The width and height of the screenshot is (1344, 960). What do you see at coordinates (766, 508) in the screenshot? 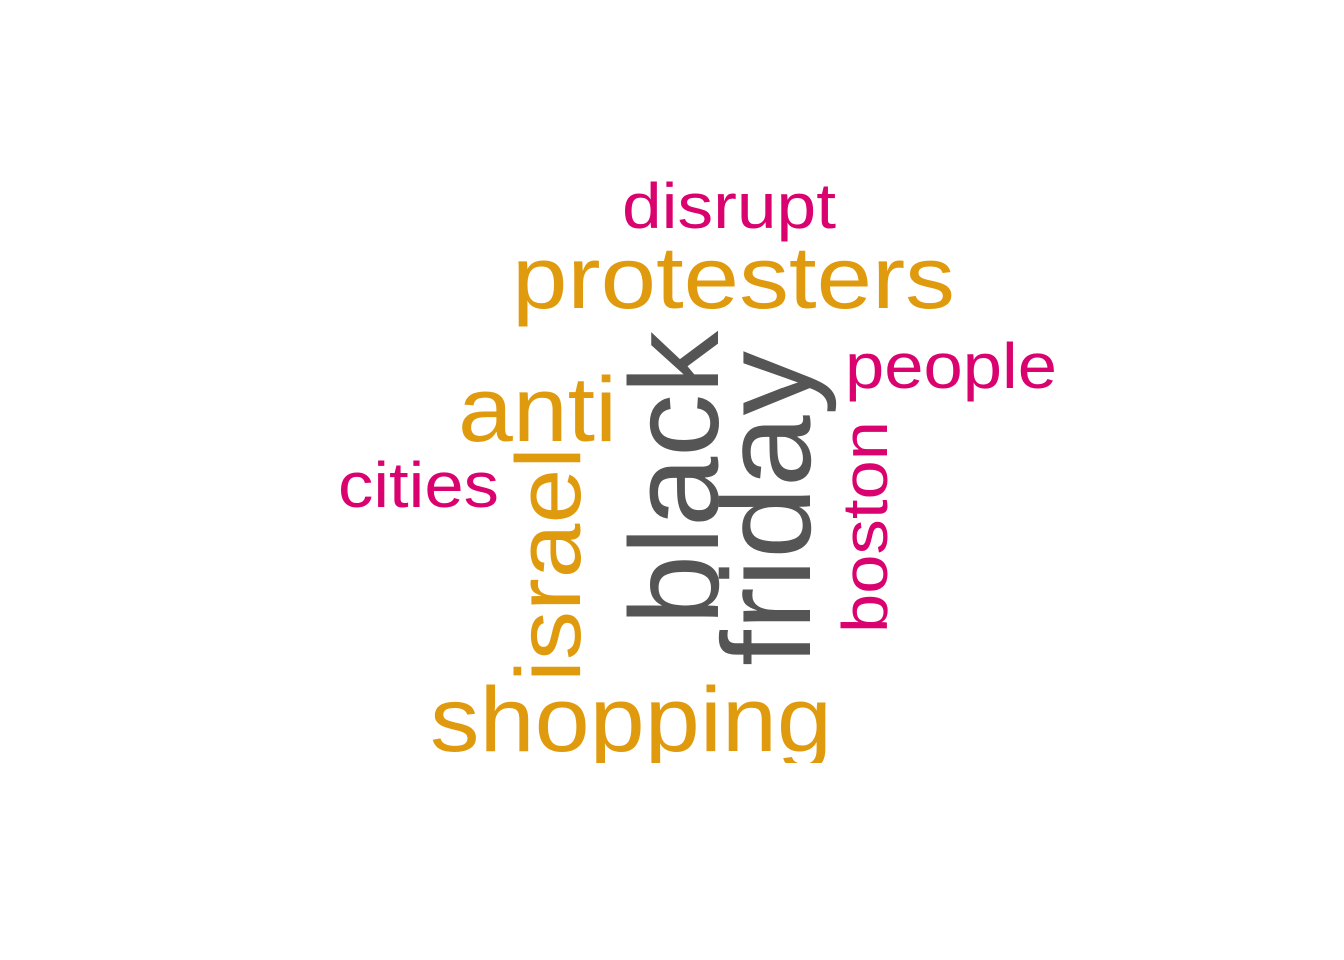
I see `word-friday: friday` at bounding box center [766, 508].